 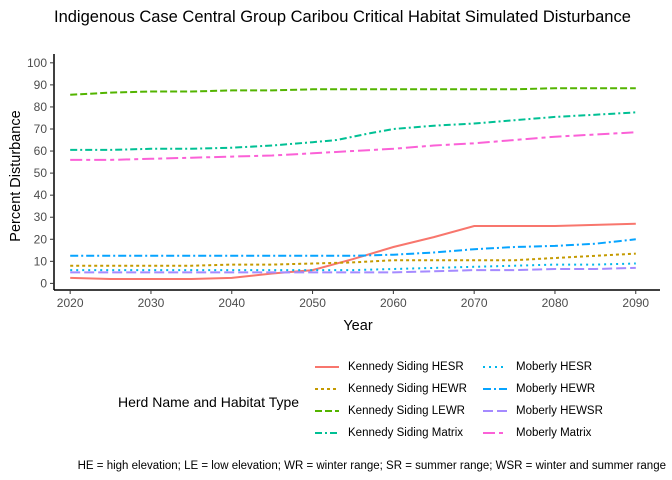 I want to click on legend-label: Kennedy Siding HESR, so click(x=406, y=367).